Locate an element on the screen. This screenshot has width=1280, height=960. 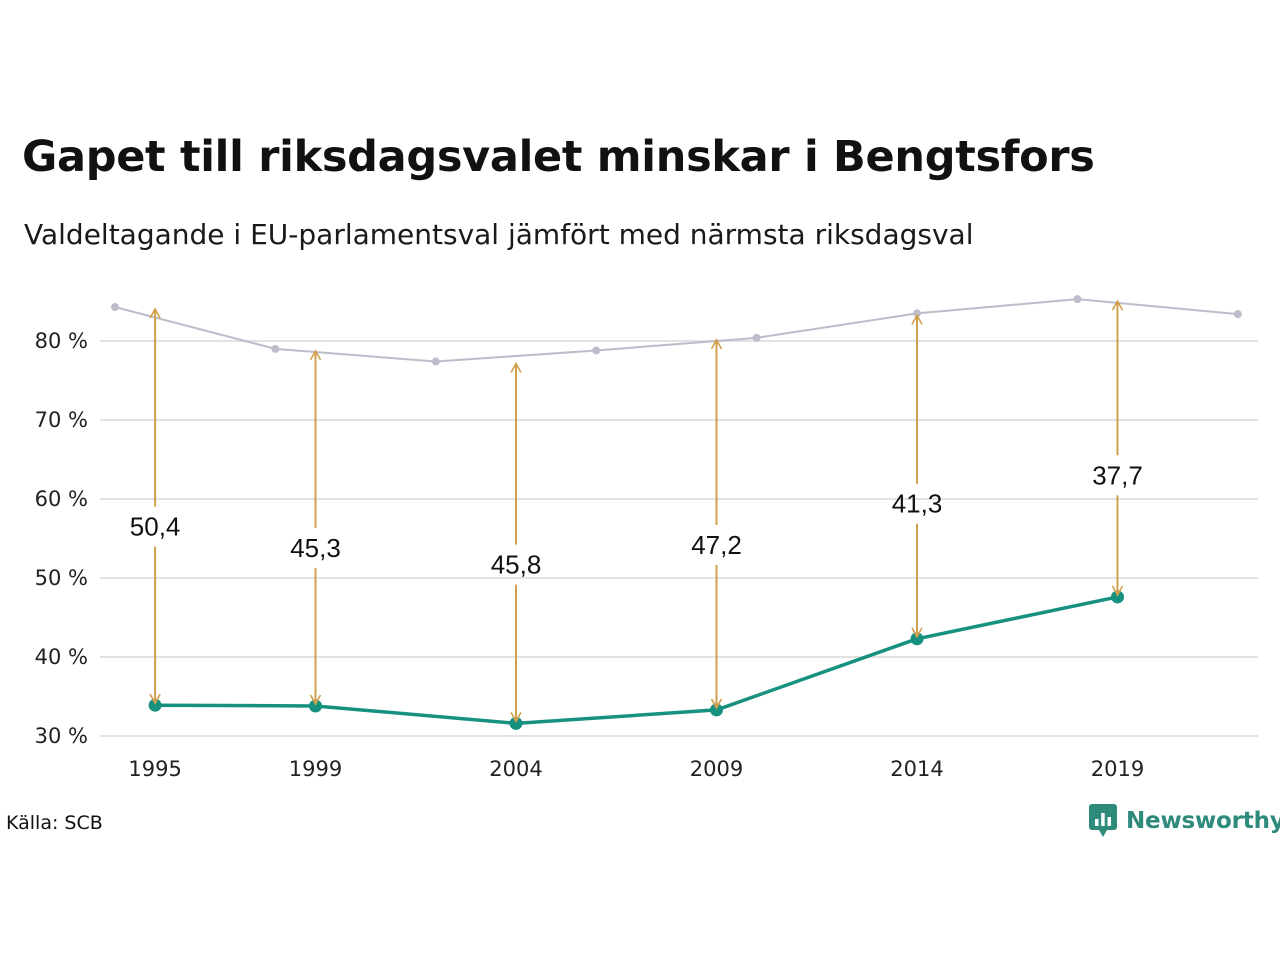
gap-label: 41,3 is located at coordinates (917, 504).